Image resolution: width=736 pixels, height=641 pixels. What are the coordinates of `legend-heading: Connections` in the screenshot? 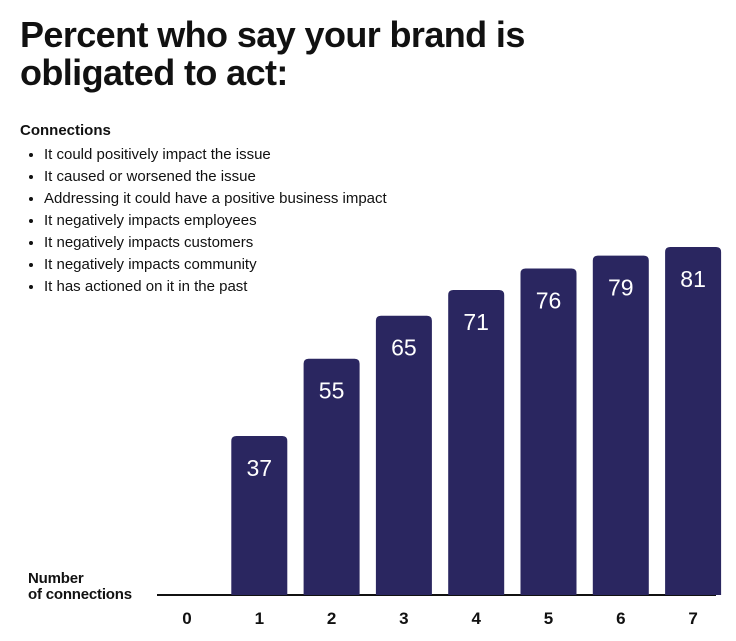 It's located at (65, 130).